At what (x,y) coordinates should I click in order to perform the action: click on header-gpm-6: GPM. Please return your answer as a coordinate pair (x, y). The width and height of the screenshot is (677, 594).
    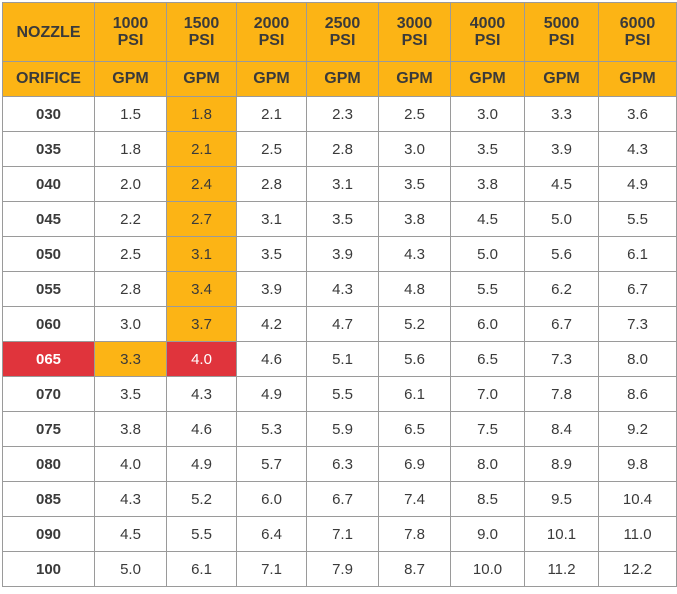
    Looking at the image, I should click on (487, 79).